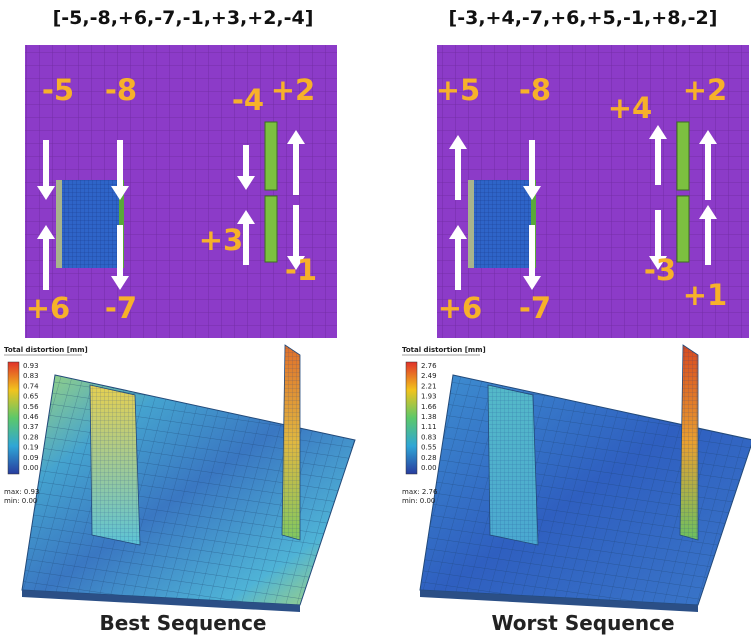 The height and width of the screenshot is (638, 751). Describe the element at coordinates (183, 18) in the screenshot. I see `sequence-title: [-5,-8,+6,-7,-1,+3,+2,-4]` at that location.